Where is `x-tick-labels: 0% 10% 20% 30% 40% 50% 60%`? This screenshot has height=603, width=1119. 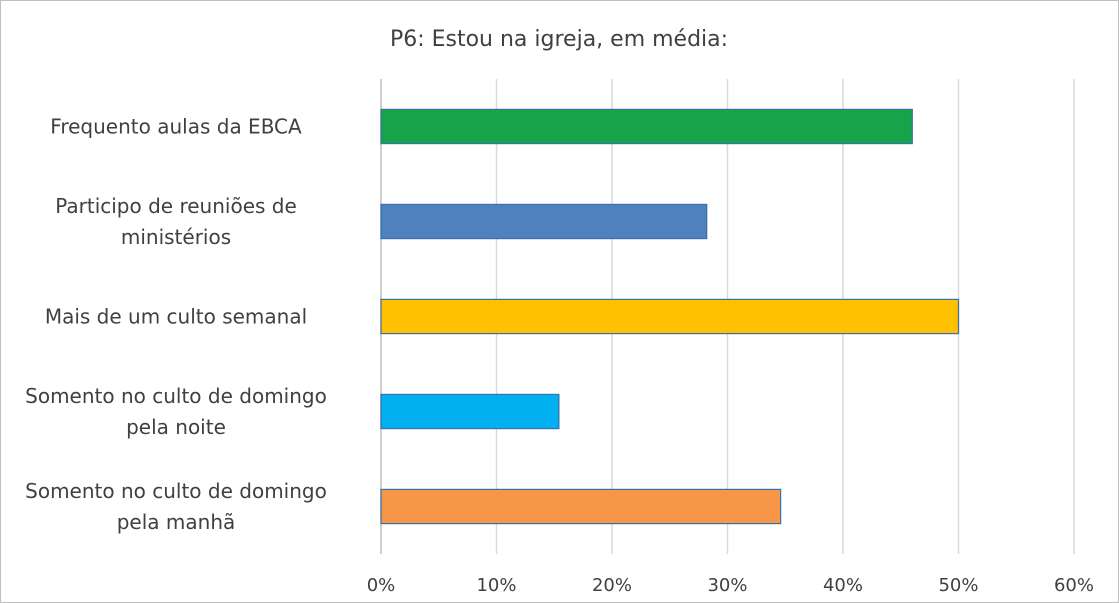
x-tick-labels: 0% 10% 20% 30% 40% 50% 60% is located at coordinates (730, 585).